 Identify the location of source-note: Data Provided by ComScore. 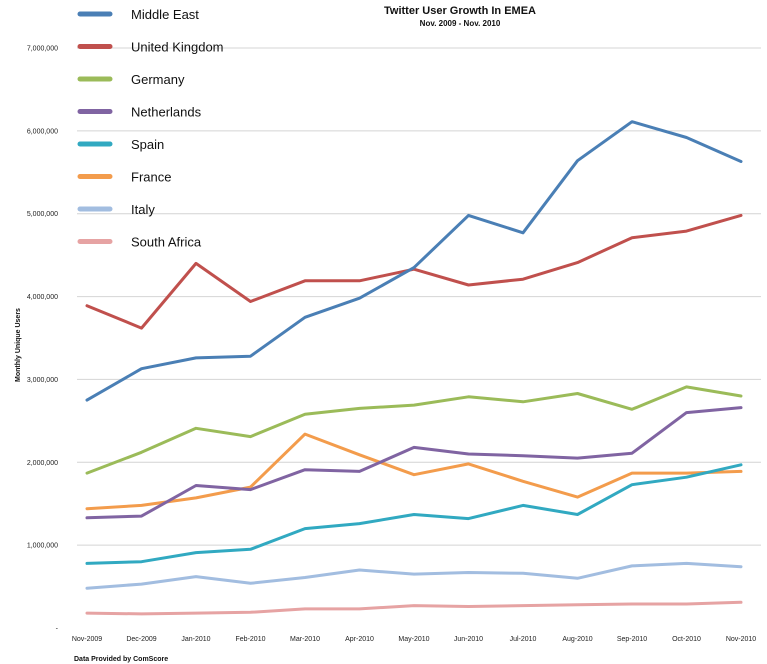
(121, 659).